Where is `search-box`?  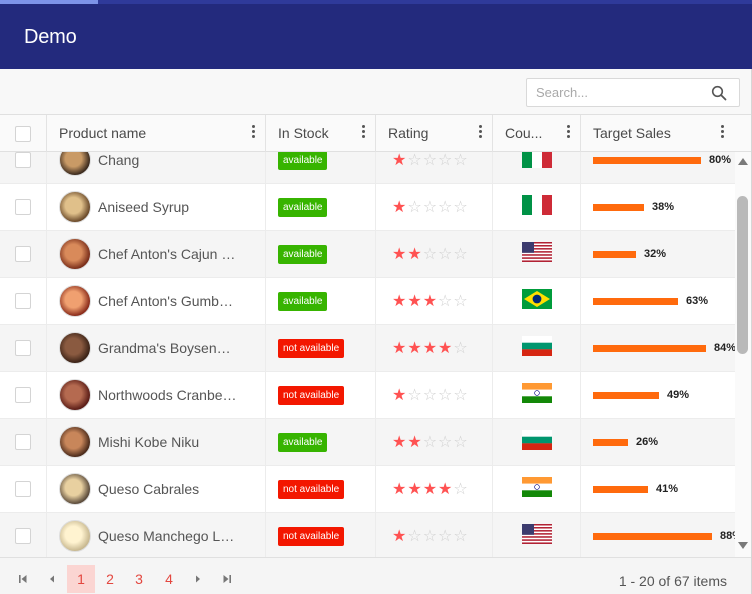 search-box is located at coordinates (633, 92).